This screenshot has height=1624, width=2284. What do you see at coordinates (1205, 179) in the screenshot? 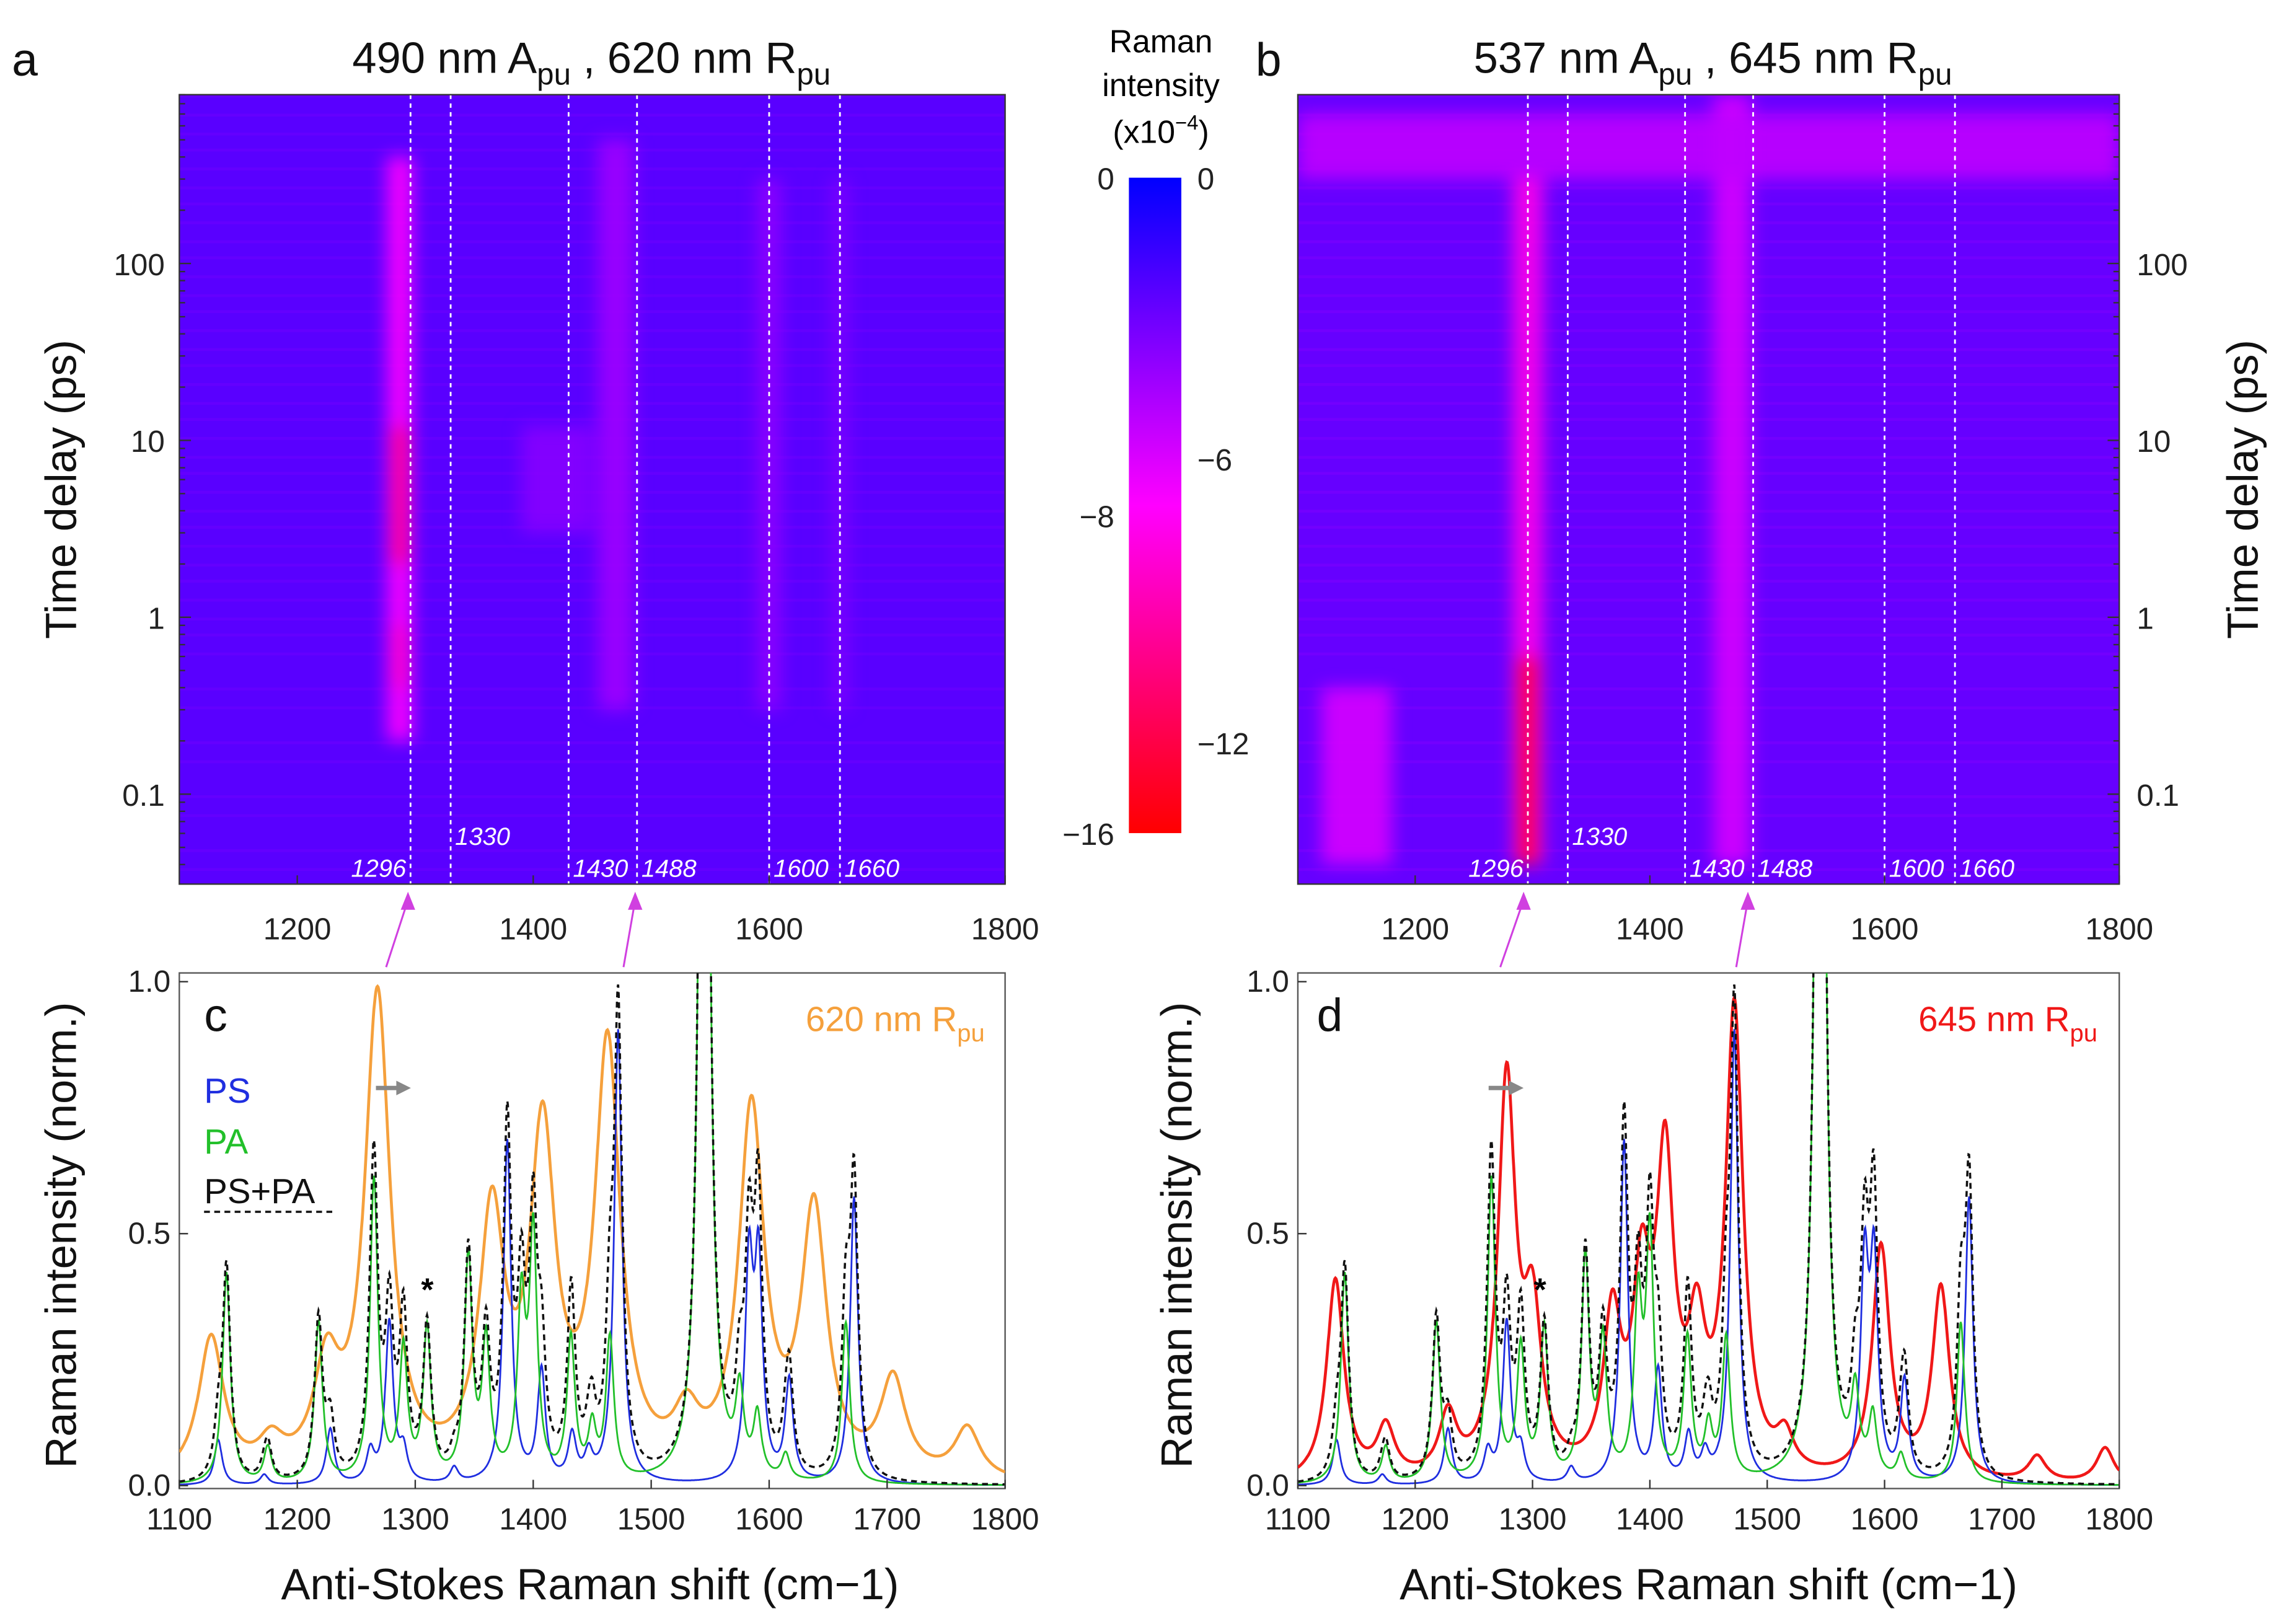
I see `colorbar-right-tick: 0` at bounding box center [1205, 179].